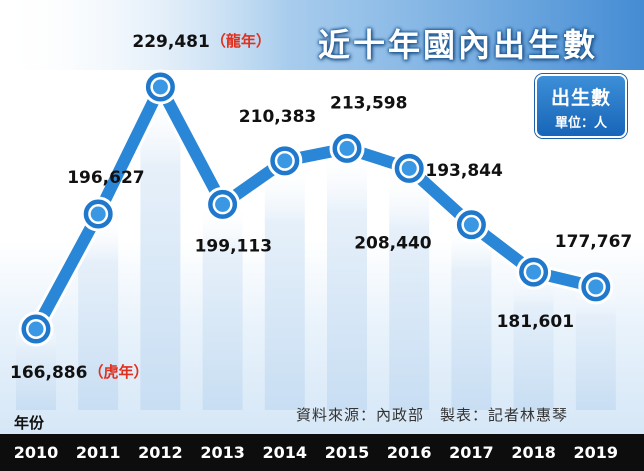 The width and height of the screenshot is (644, 471). What do you see at coordinates (393, 243) in the screenshot?
I see `value-label-2016: 208,440` at bounding box center [393, 243].